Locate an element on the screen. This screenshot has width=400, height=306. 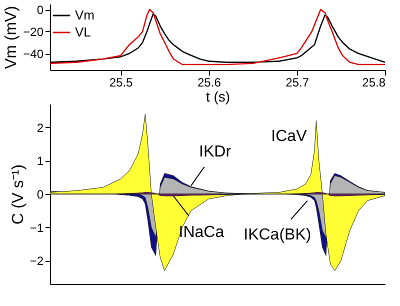
y-tick-label: −2 is located at coordinates (37, 261).